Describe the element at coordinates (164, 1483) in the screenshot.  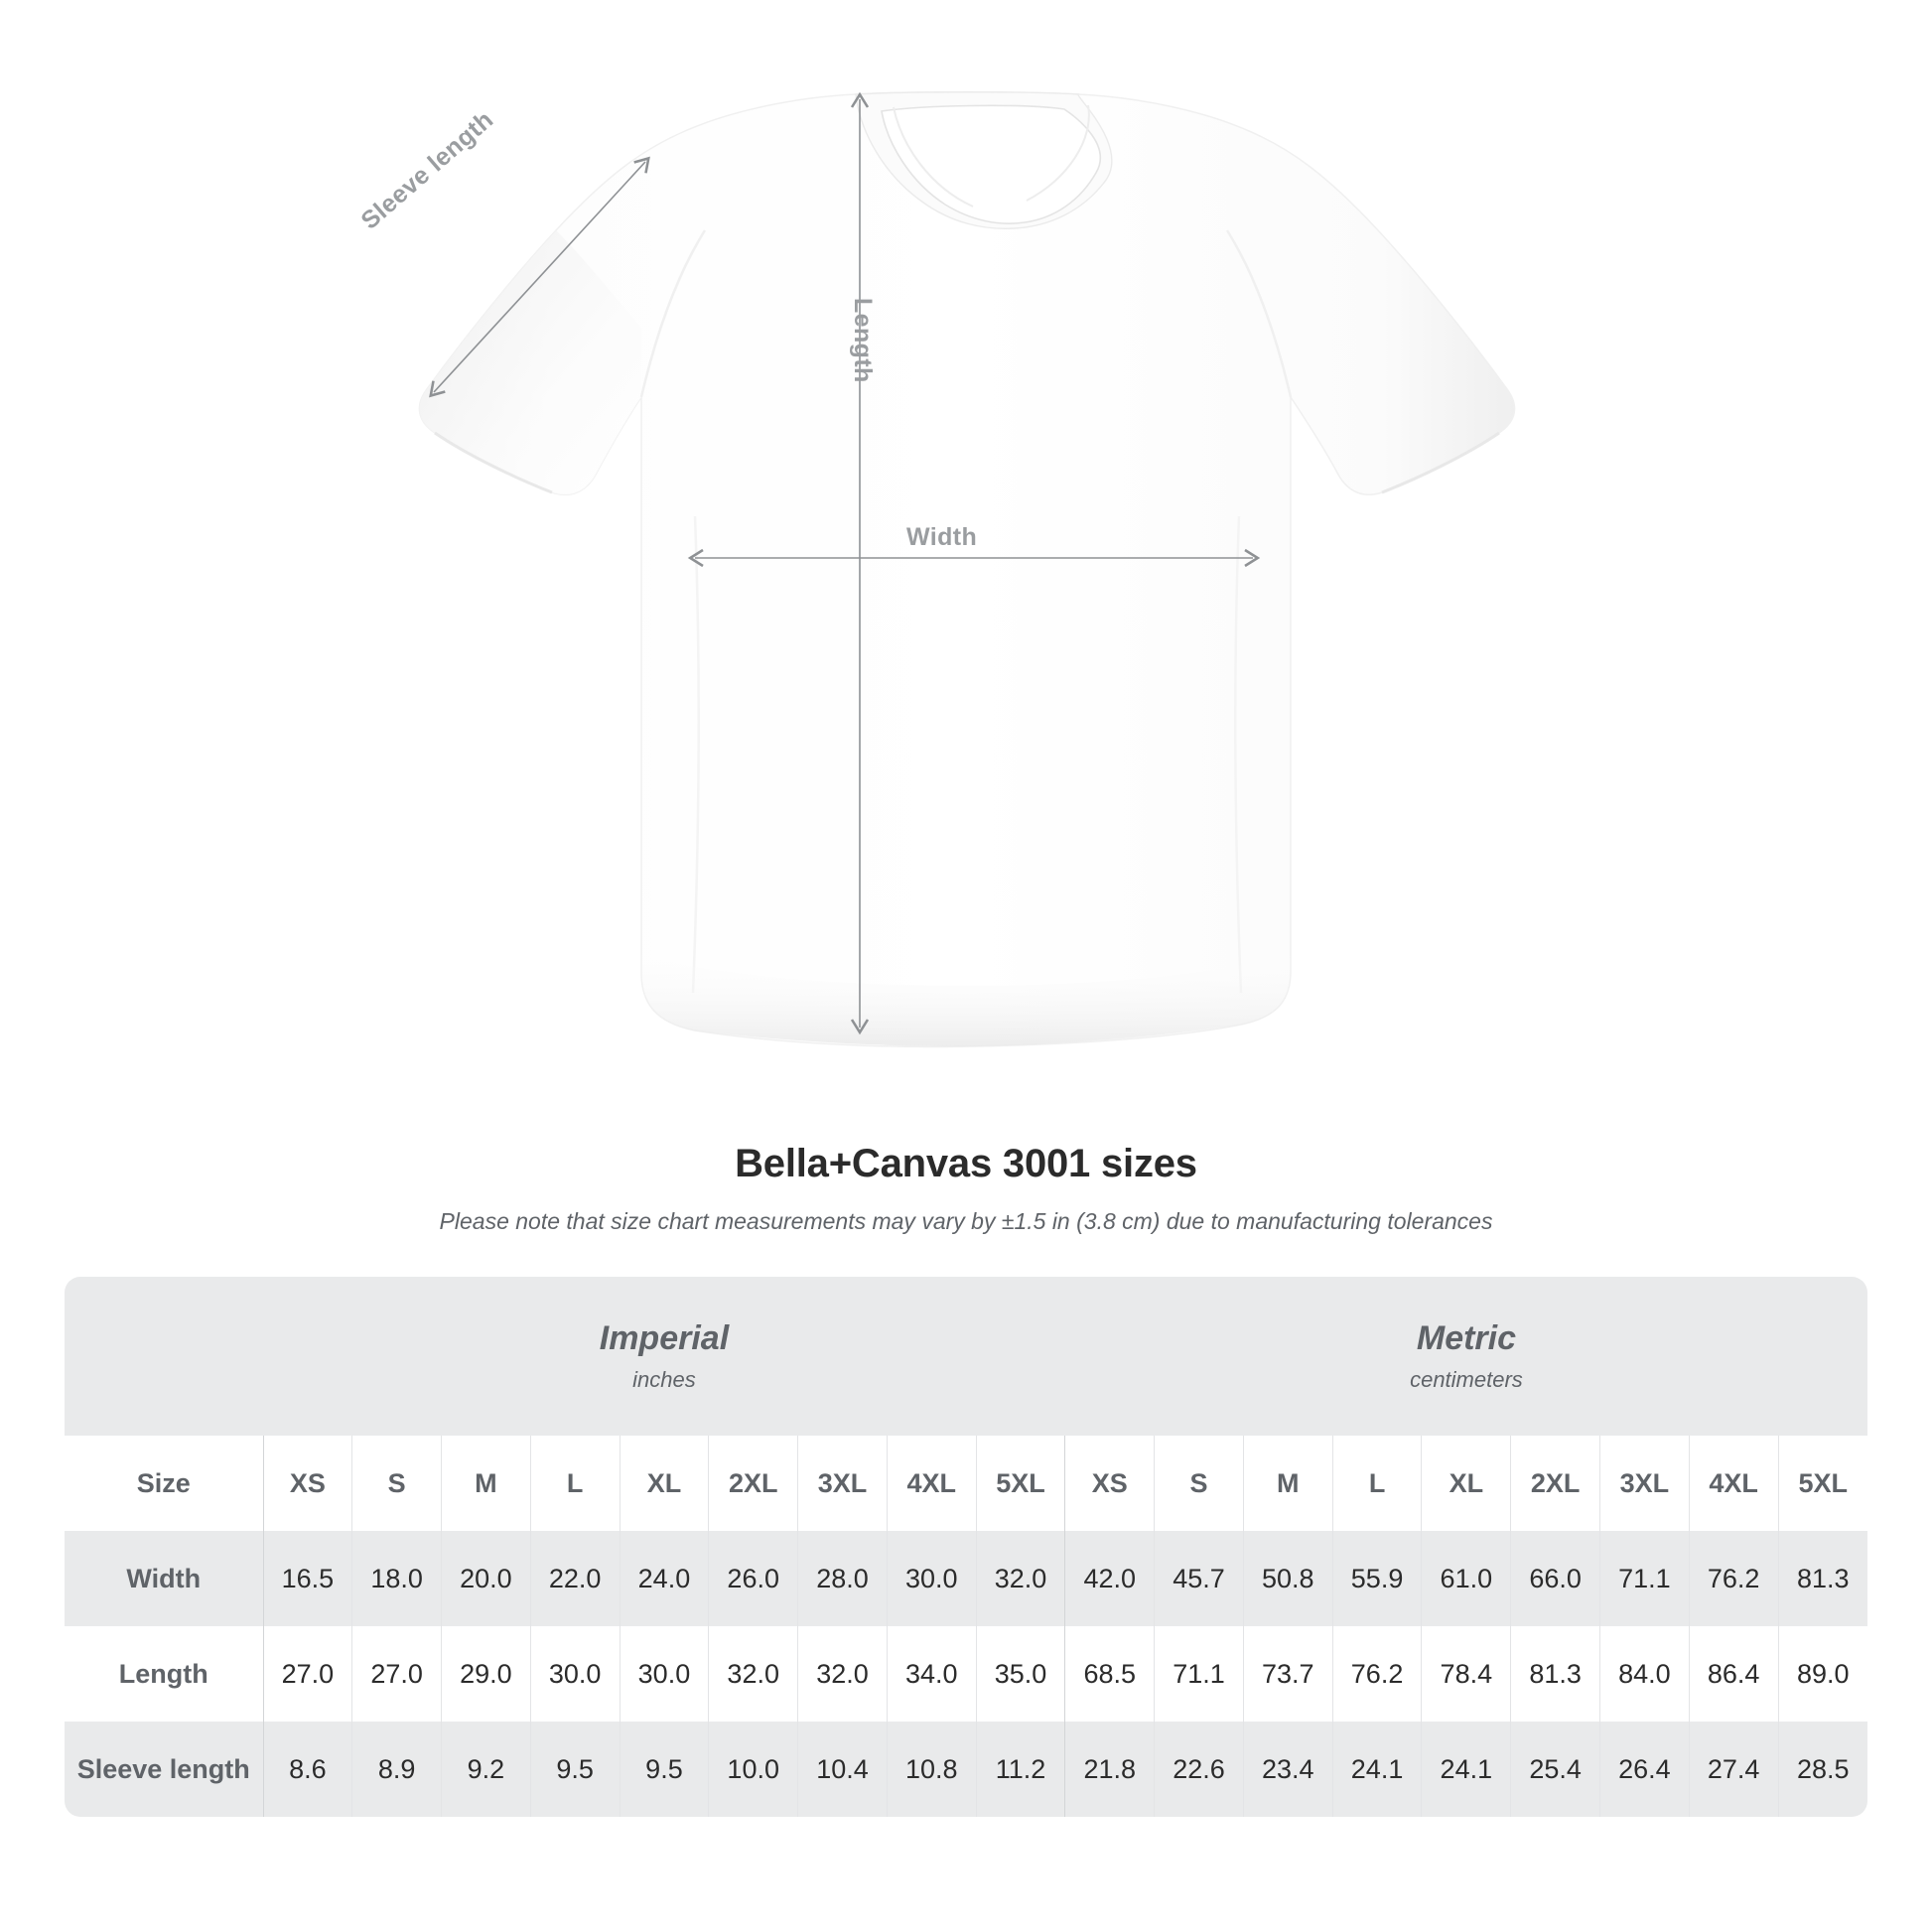
I see `row-header-size: Size` at that location.